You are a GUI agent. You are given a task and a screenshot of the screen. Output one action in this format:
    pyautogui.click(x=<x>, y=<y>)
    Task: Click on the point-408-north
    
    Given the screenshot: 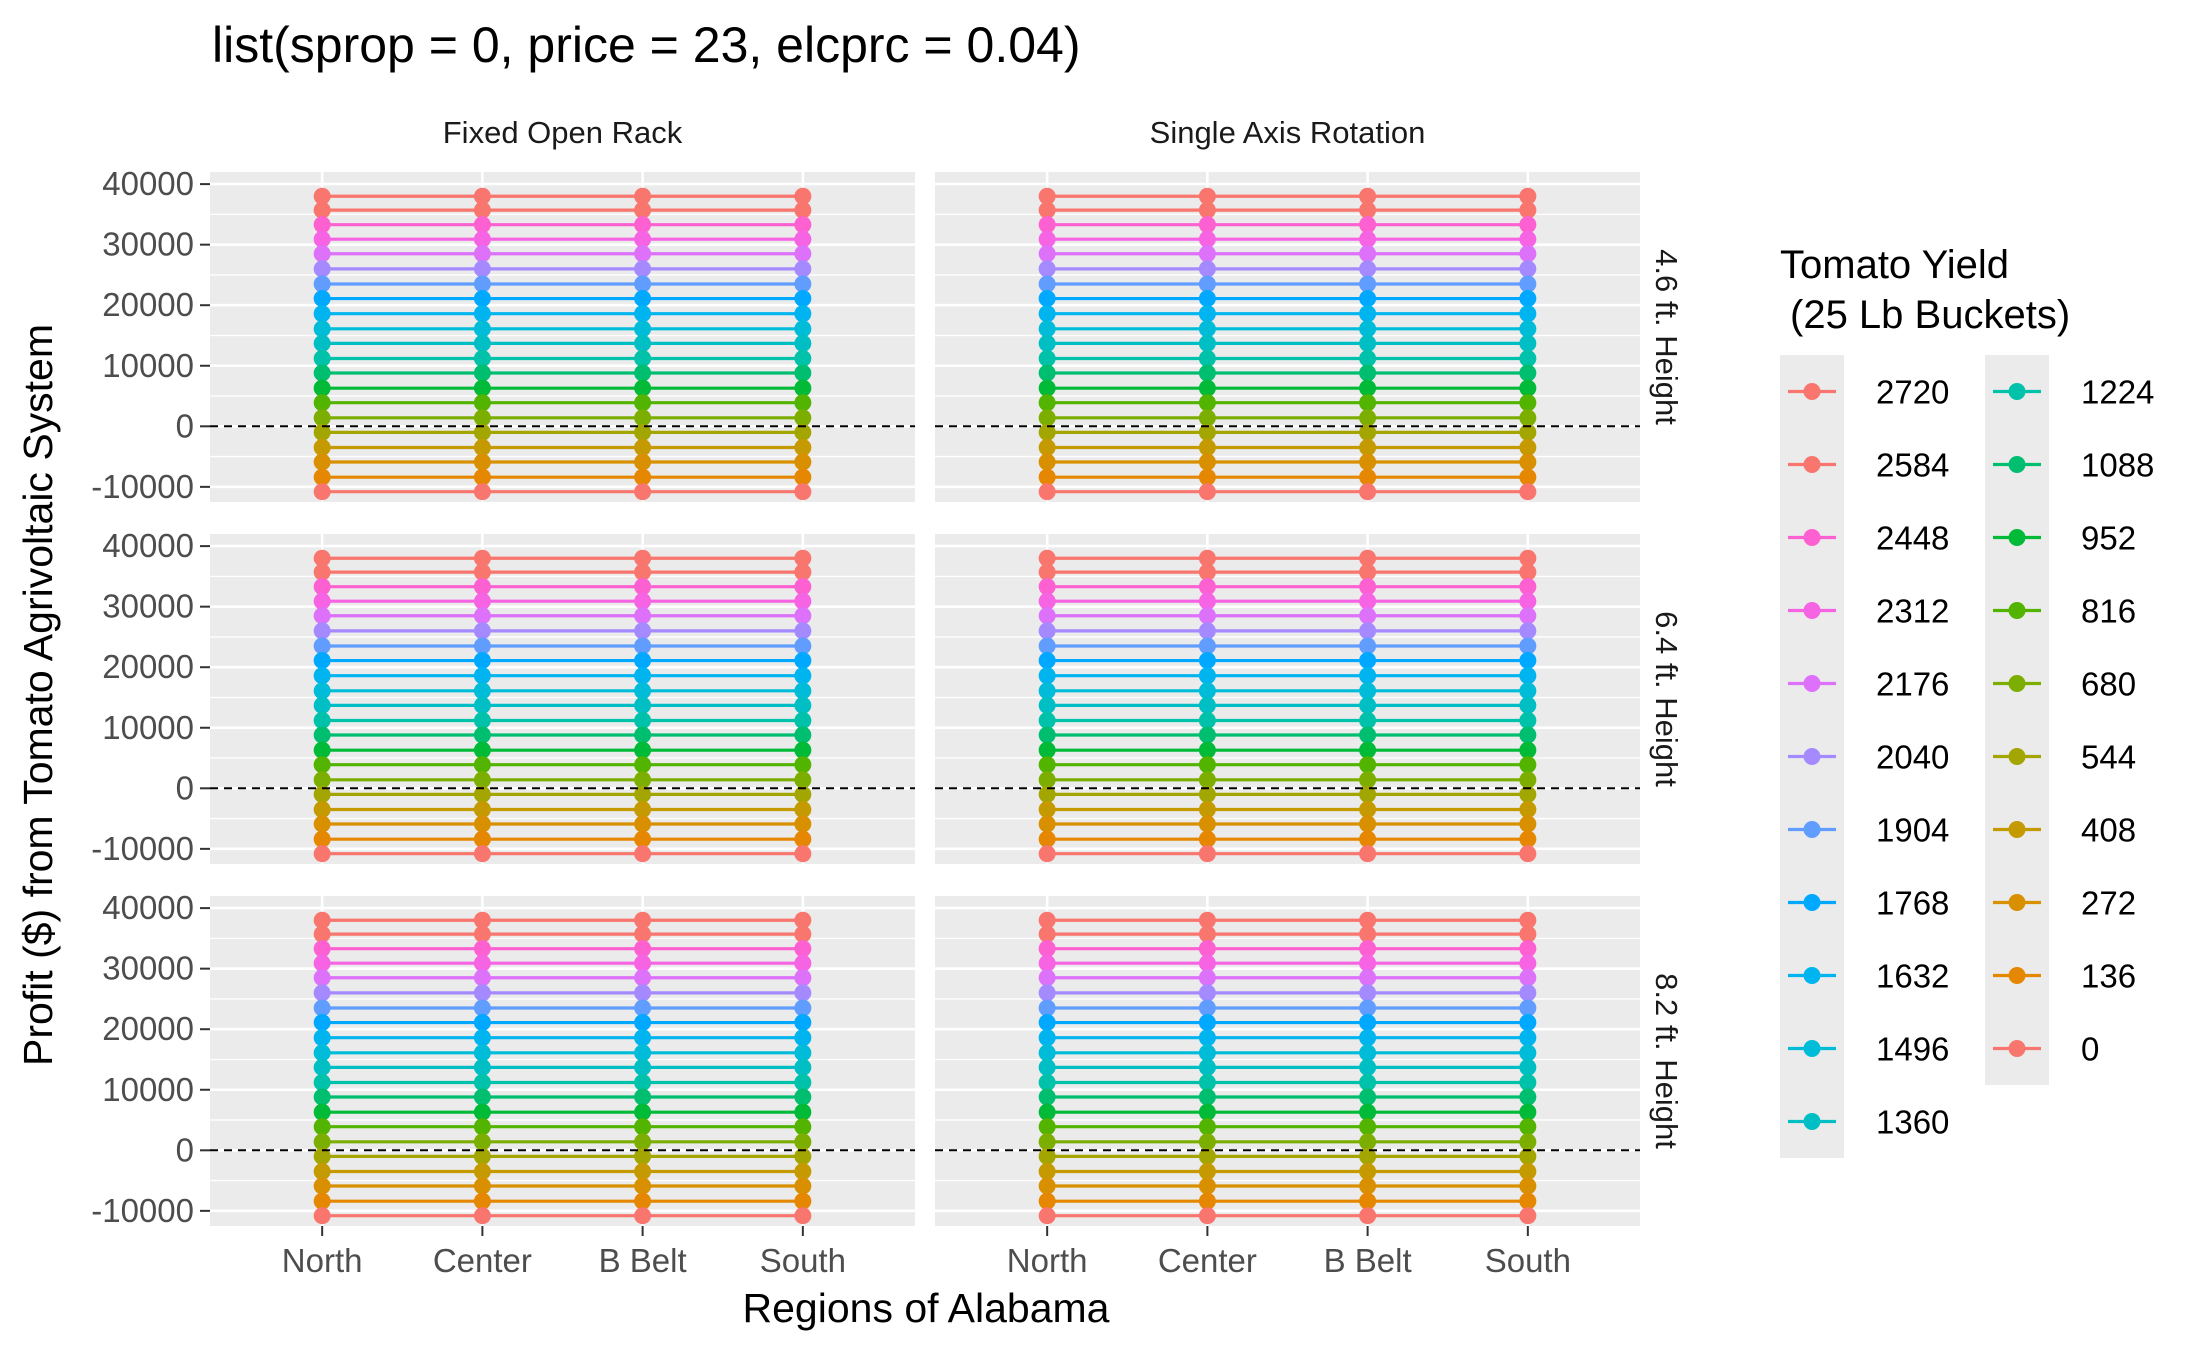 What is the action you would take?
    pyautogui.click(x=1047, y=1172)
    